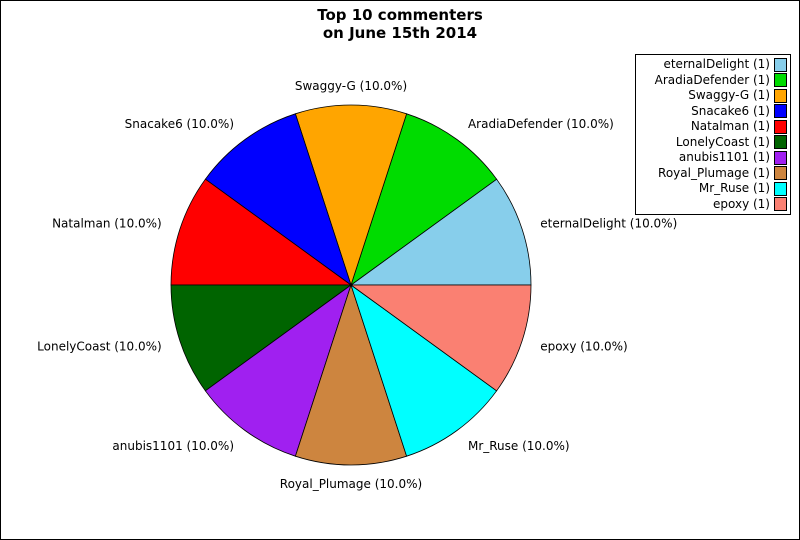 This screenshot has height=540, width=800. What do you see at coordinates (107, 224) in the screenshot?
I see `pie-slice-label-Natalman: Natalman (10.0%)` at bounding box center [107, 224].